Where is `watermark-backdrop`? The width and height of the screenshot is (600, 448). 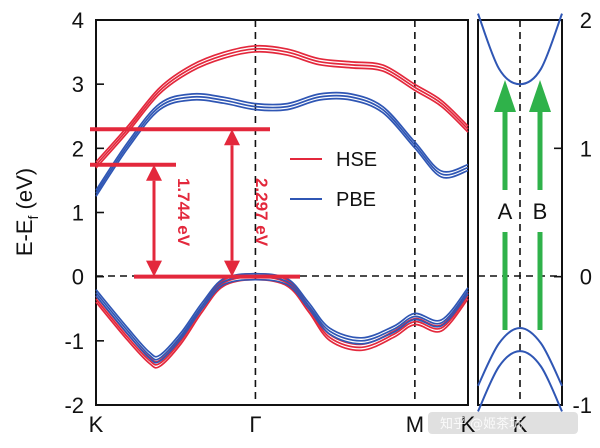 watermark-backdrop is located at coordinates (503, 423).